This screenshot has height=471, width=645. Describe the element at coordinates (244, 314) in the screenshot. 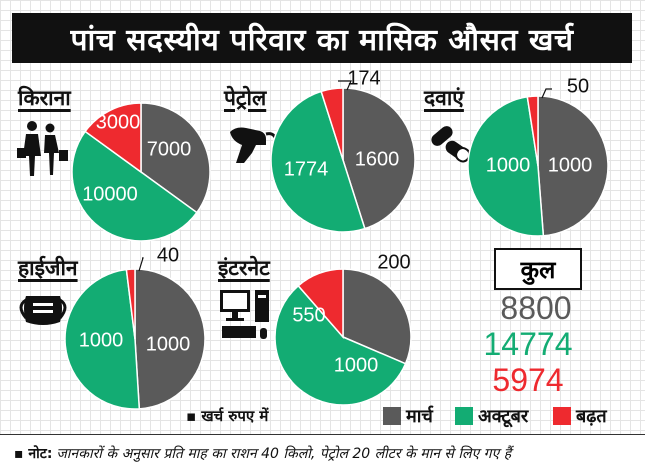

I see `computer-icon` at that location.